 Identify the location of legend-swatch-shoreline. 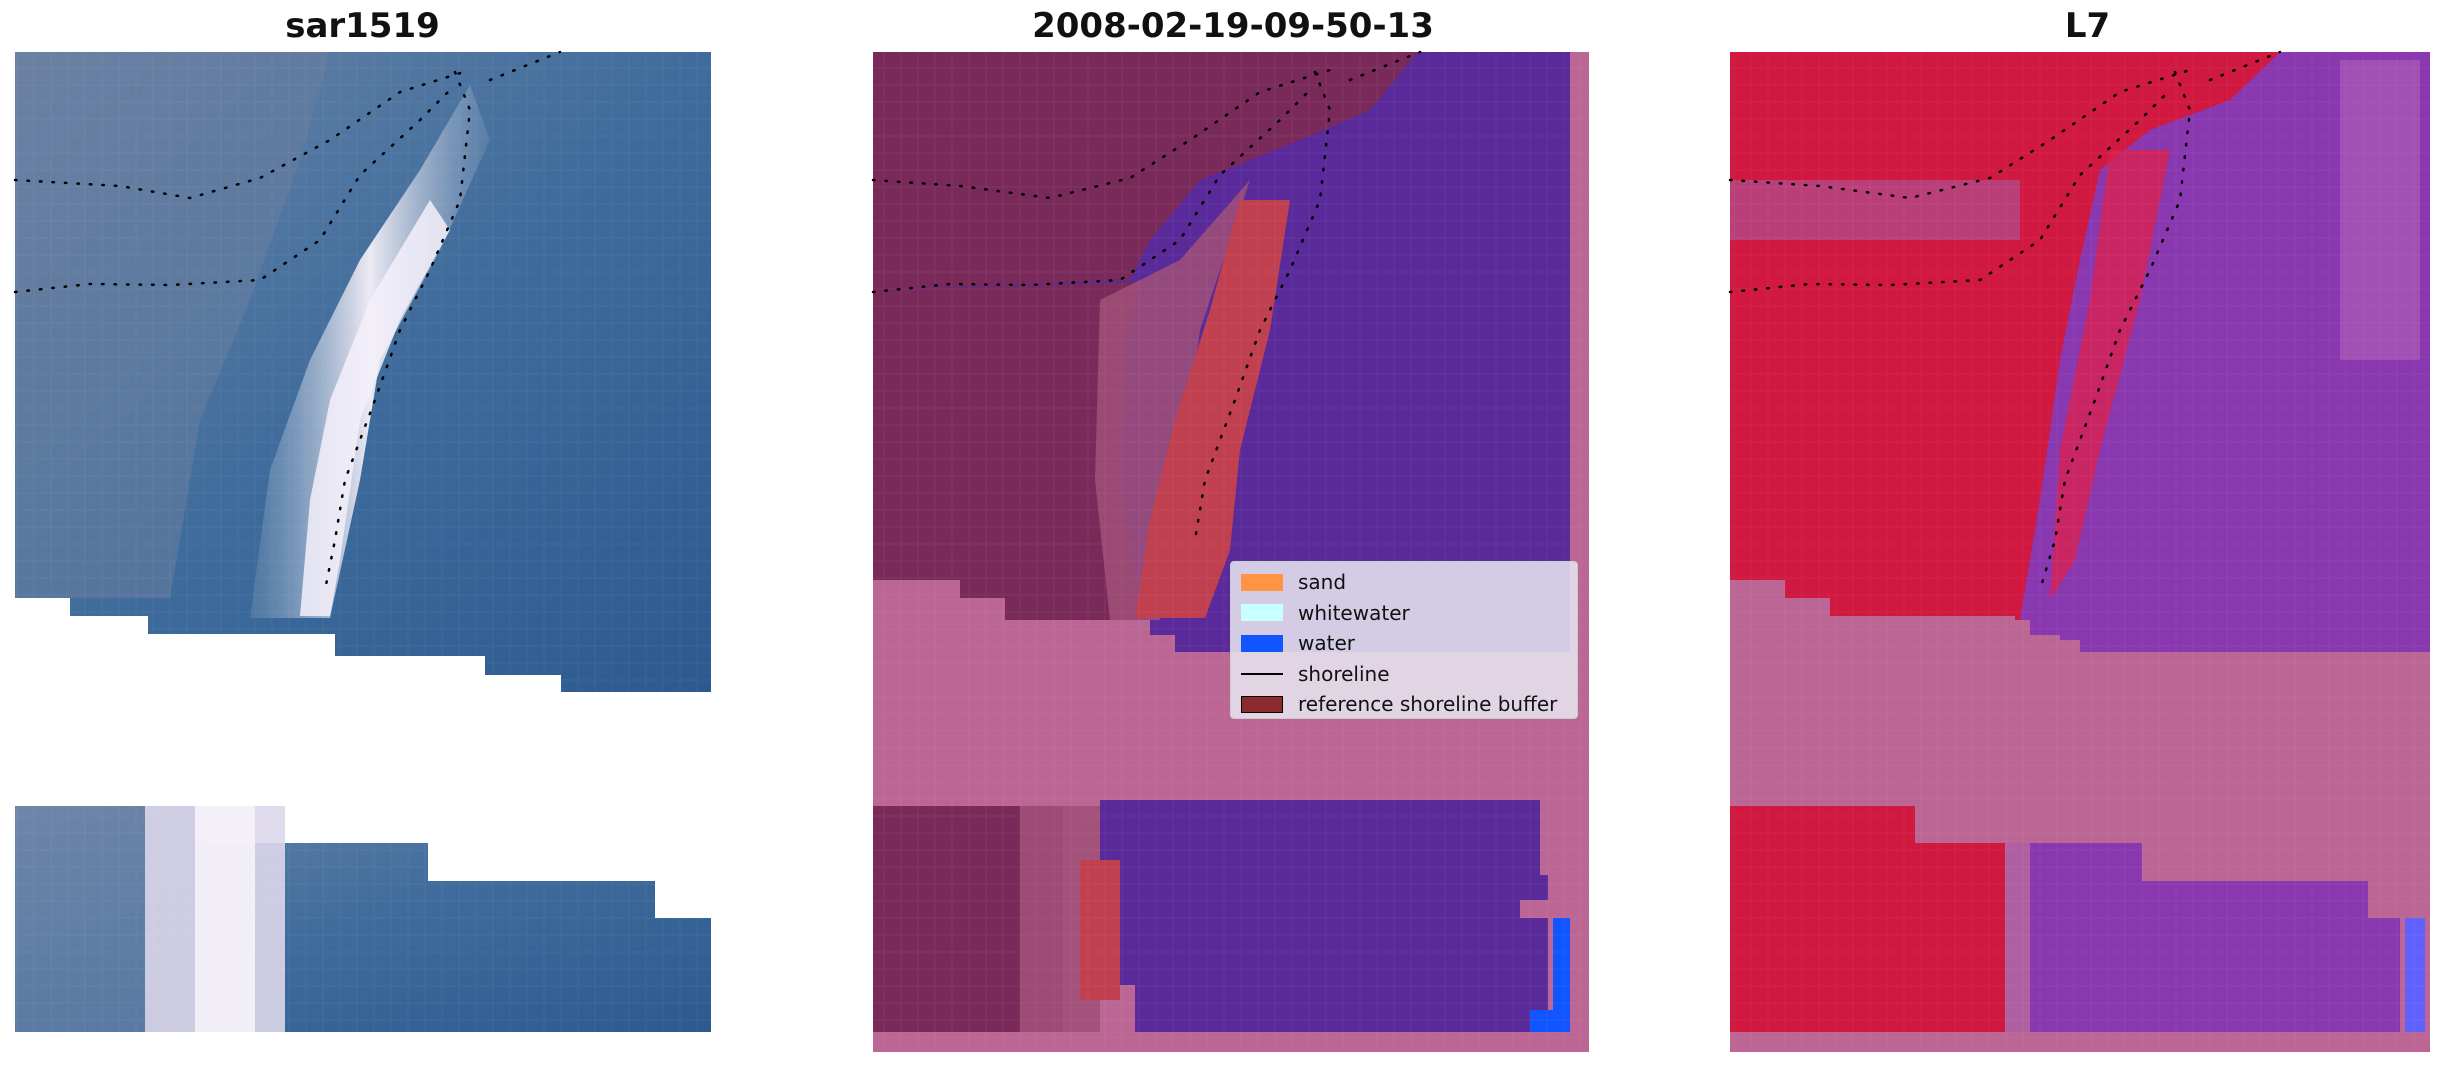
(1262, 673).